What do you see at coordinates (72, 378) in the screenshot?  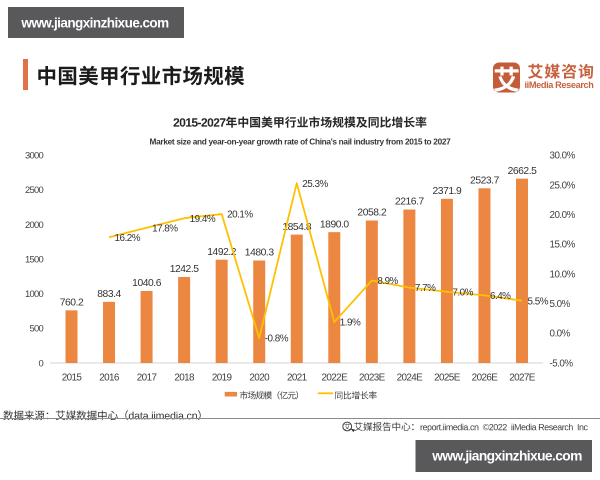 I see `svg-text: 2015` at bounding box center [72, 378].